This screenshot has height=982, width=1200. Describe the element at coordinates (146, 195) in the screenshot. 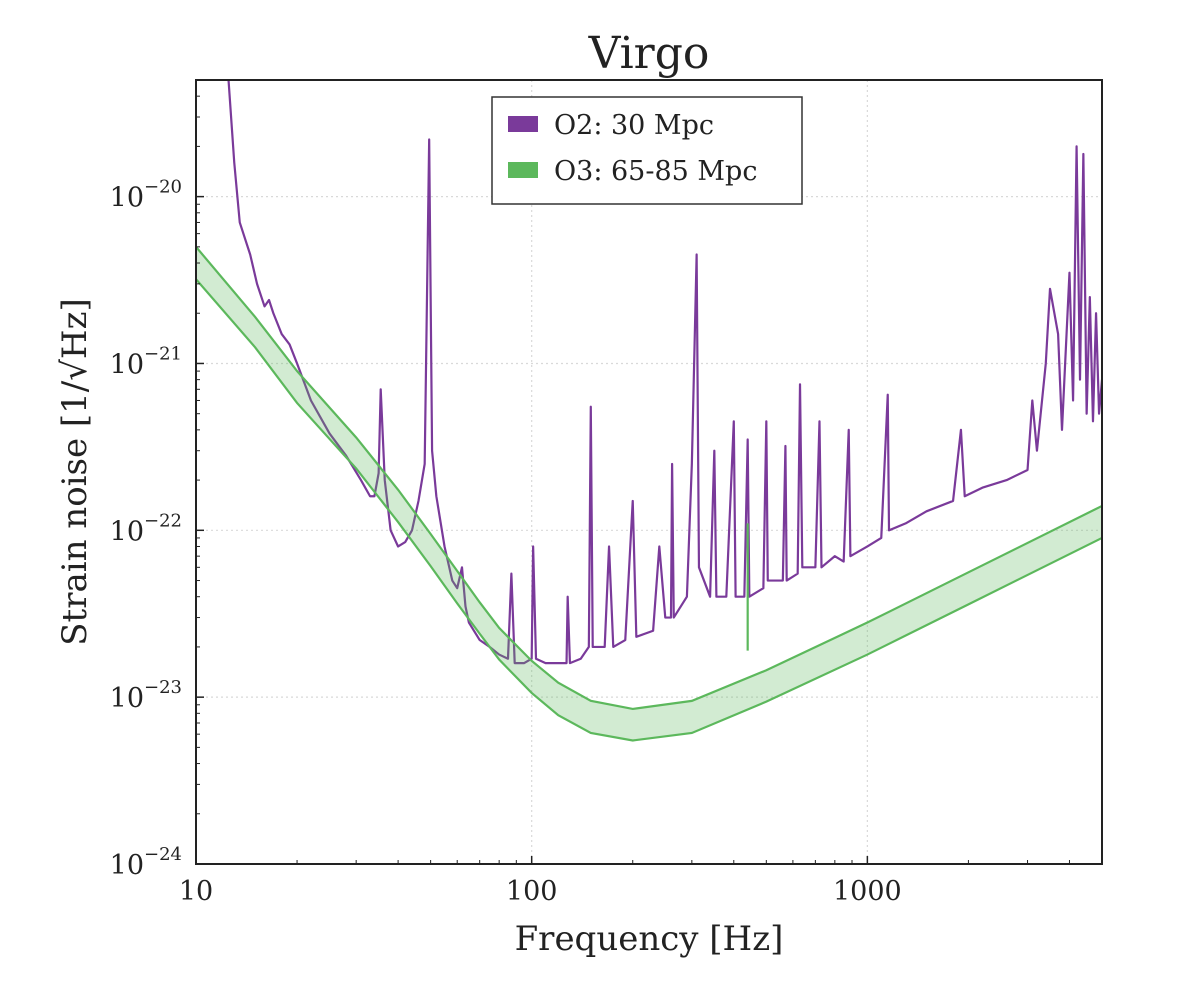

I see `y-tick-label: 10−20` at that location.